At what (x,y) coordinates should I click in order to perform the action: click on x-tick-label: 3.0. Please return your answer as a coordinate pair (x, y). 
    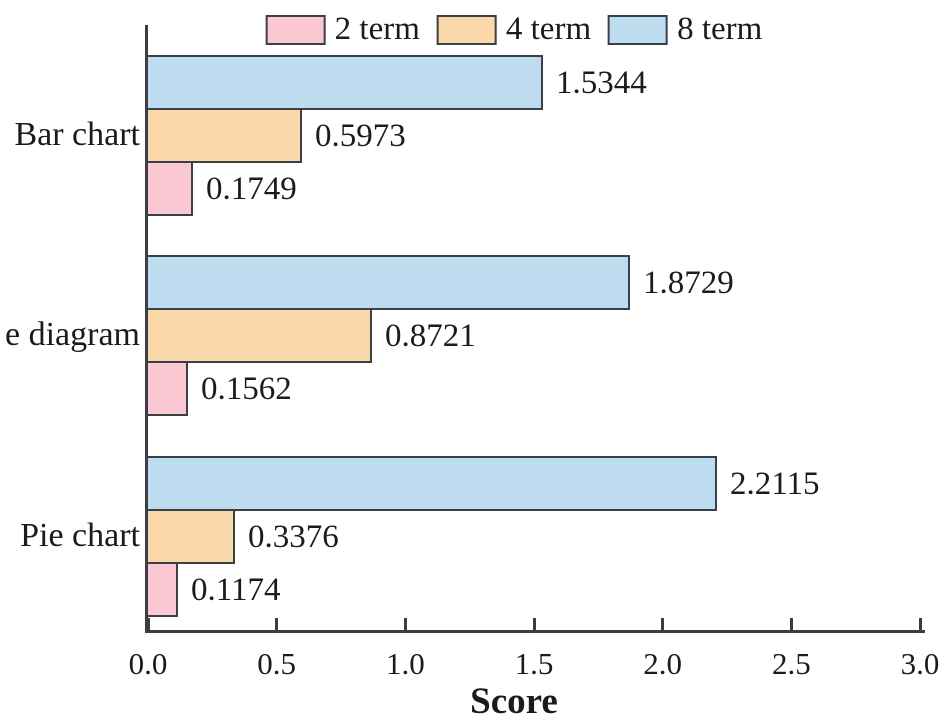
    Looking at the image, I should click on (920, 663).